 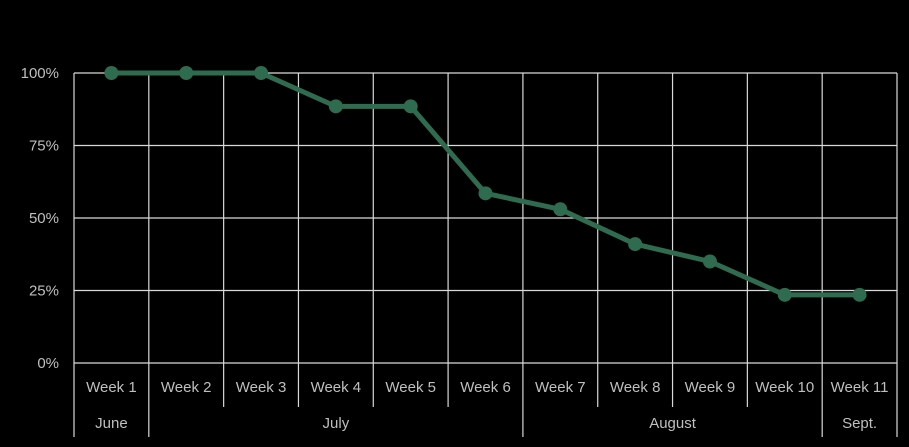 What do you see at coordinates (111, 387) in the screenshot?
I see `x-category-label: Week 1` at bounding box center [111, 387].